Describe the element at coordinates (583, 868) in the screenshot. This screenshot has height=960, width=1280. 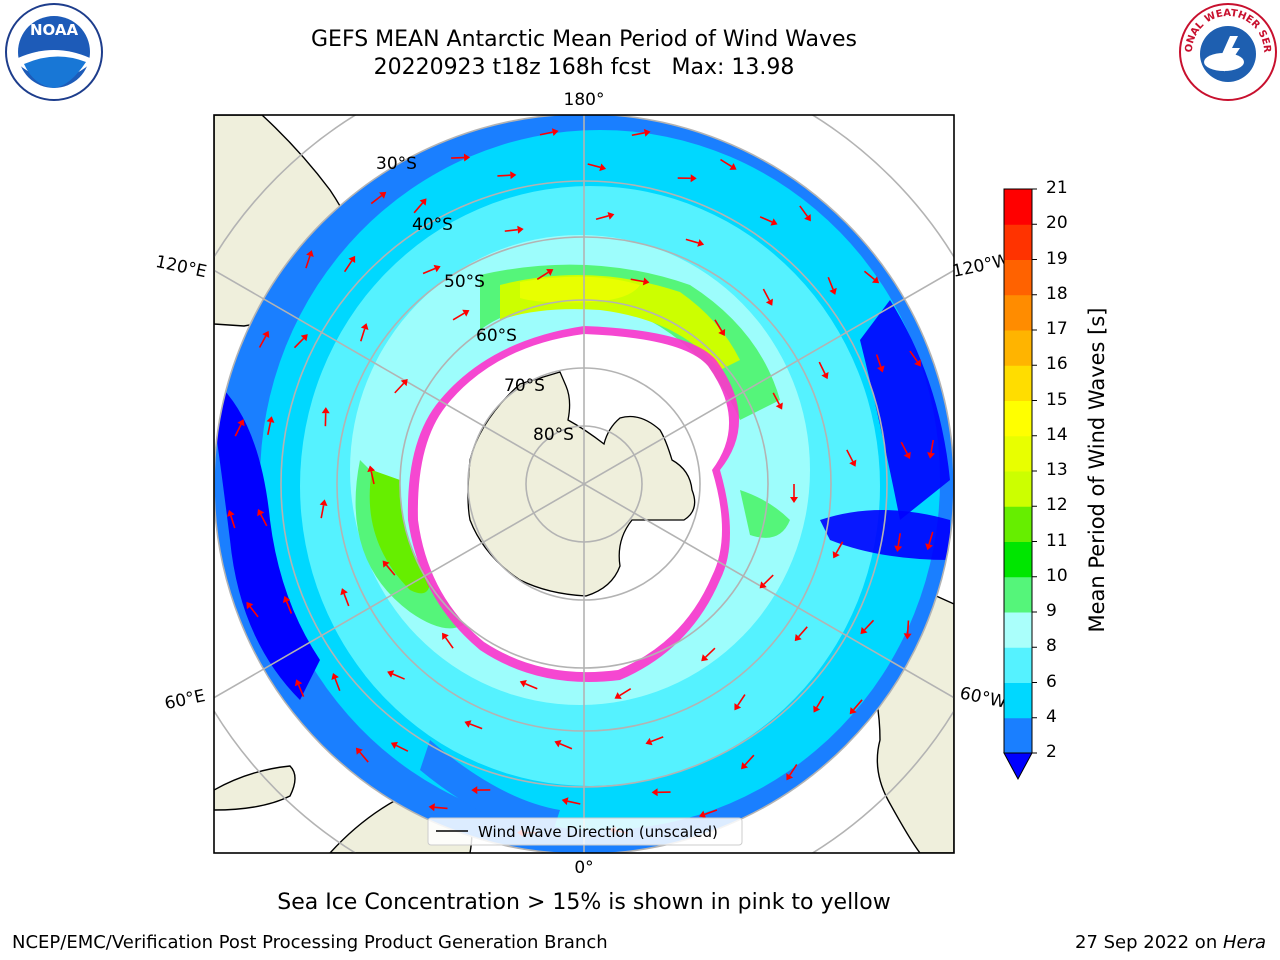
I see `lon-label-0: 0°` at that location.